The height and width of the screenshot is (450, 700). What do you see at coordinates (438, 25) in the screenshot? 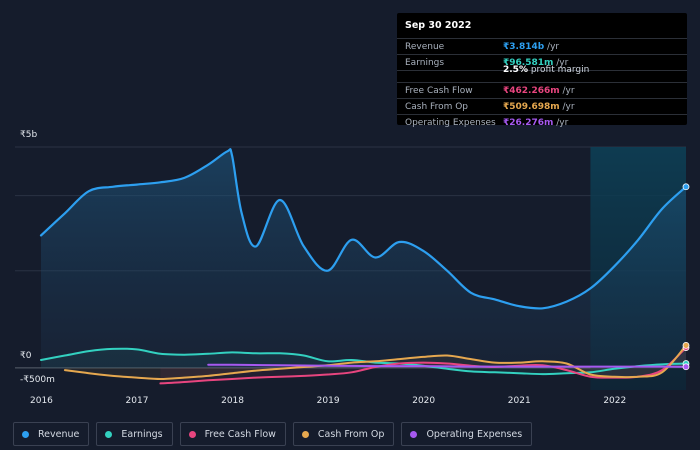
I see `tooltip-date: Sep 30 2022` at bounding box center [438, 25].